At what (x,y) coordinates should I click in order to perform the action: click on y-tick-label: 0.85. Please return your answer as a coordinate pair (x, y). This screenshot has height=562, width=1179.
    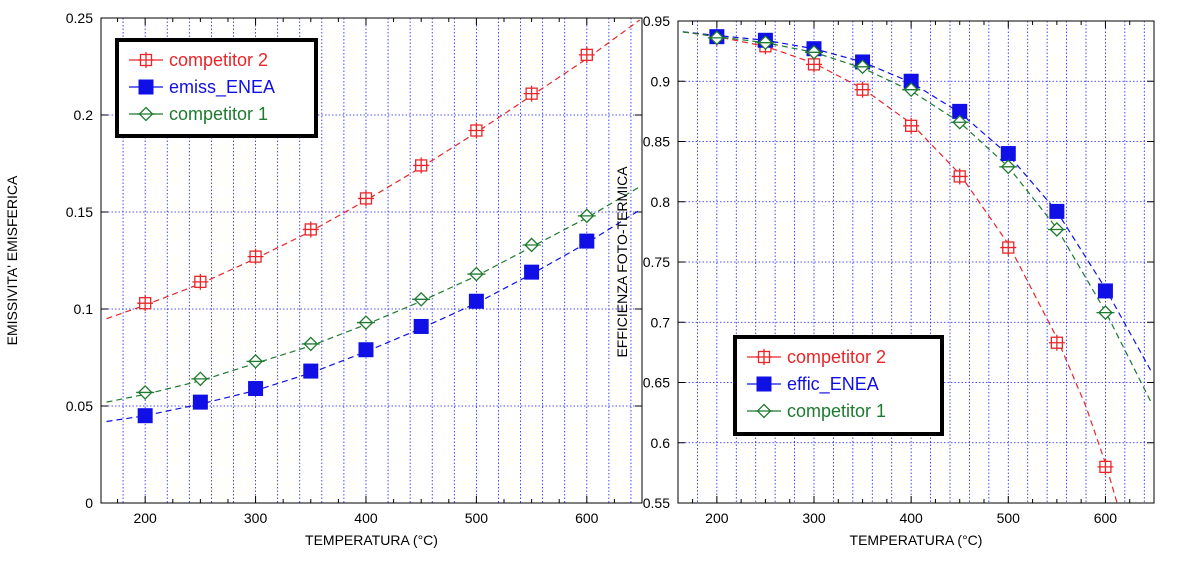
    Looking at the image, I should click on (656, 142).